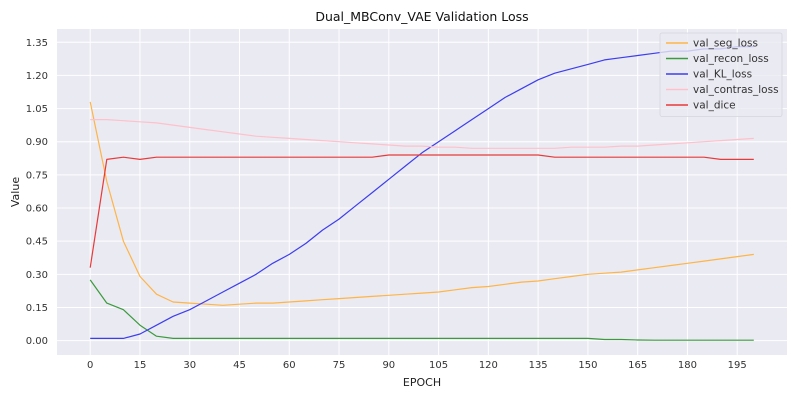  What do you see at coordinates (421, 310) in the screenshot?
I see `series-line-val-recon-loss` at bounding box center [421, 310].